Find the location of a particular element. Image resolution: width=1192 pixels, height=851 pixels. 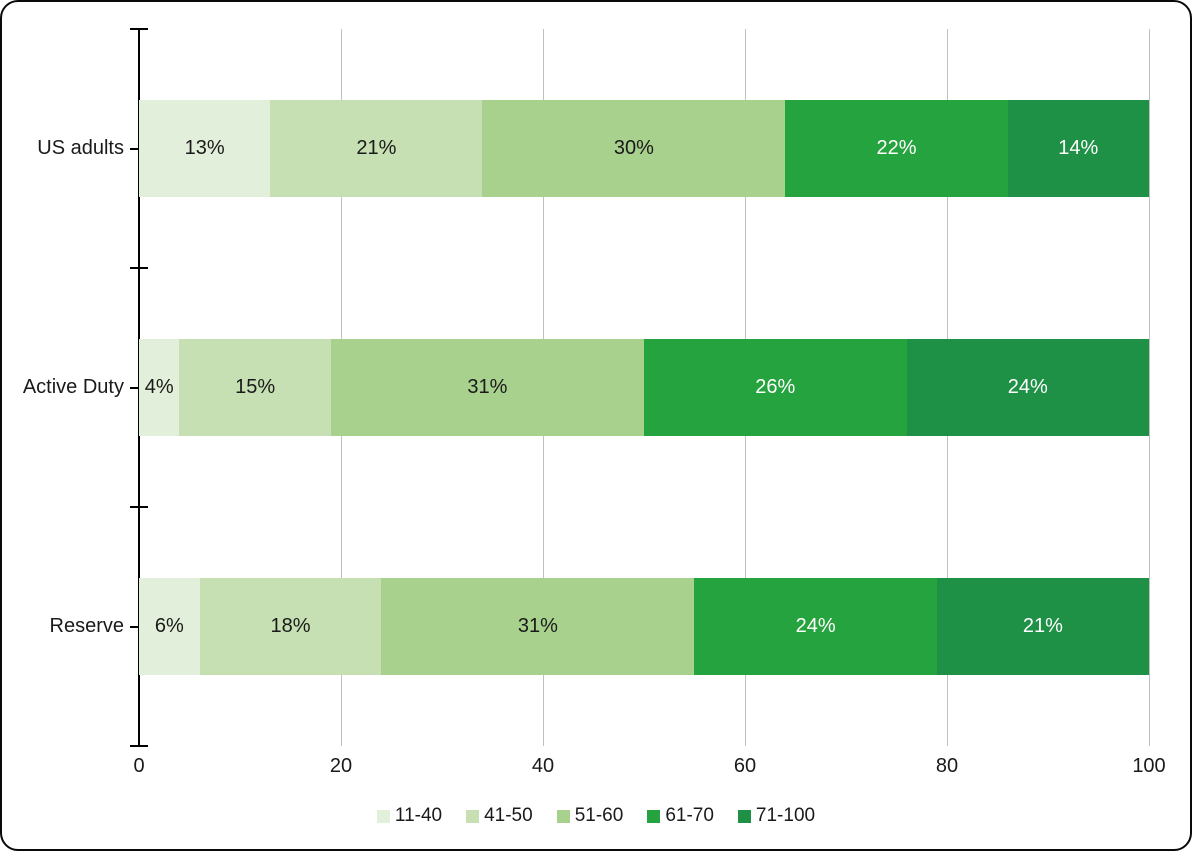

data-label: 15% is located at coordinates (255, 387).